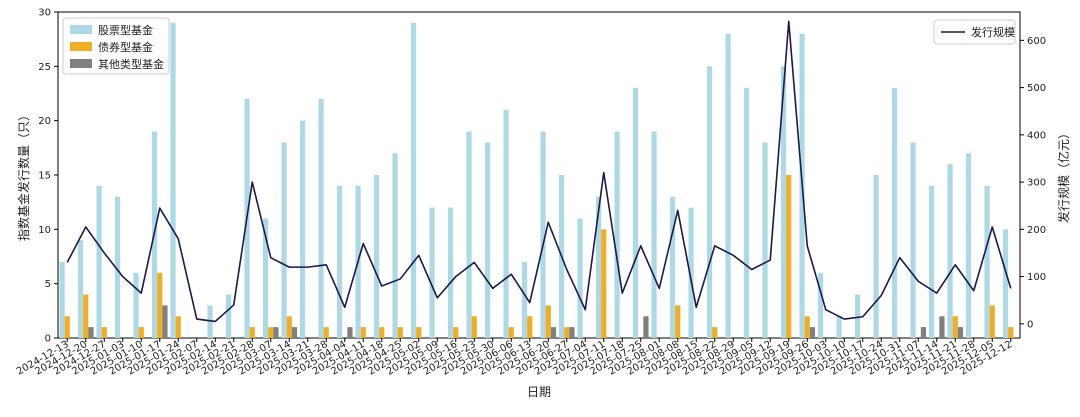  Describe the element at coordinates (1036, 230) in the screenshot. I see `y2-tick-label: 200` at that location.